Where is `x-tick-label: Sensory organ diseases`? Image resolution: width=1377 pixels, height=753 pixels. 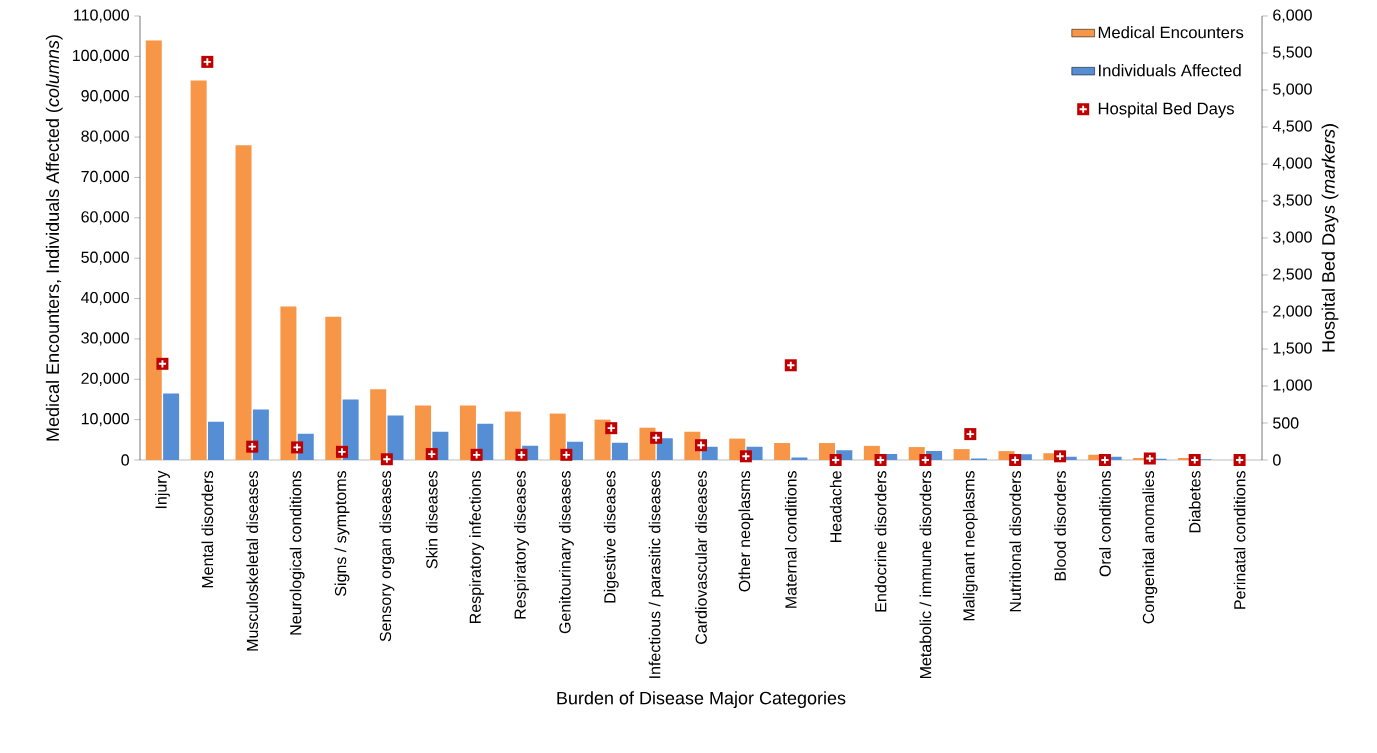
x-tick-label: Sensory organ diseases is located at coordinates (387, 556).